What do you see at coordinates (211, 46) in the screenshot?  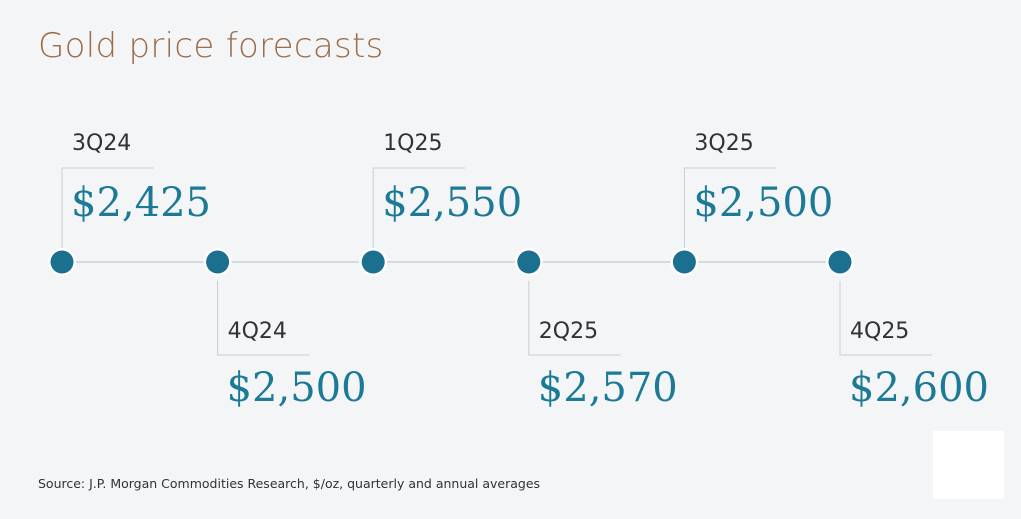 I see `chart-title: Gold price forecasts` at bounding box center [211, 46].